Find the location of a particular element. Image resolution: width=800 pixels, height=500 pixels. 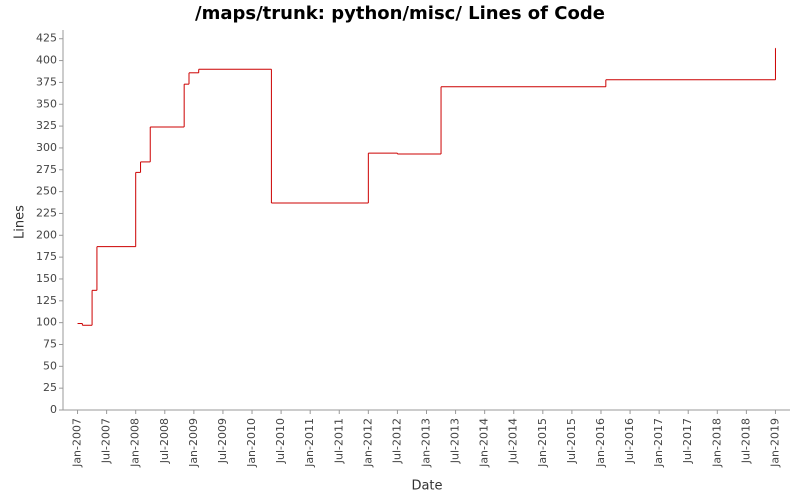

y-tick-label: 275 is located at coordinates (46, 169).